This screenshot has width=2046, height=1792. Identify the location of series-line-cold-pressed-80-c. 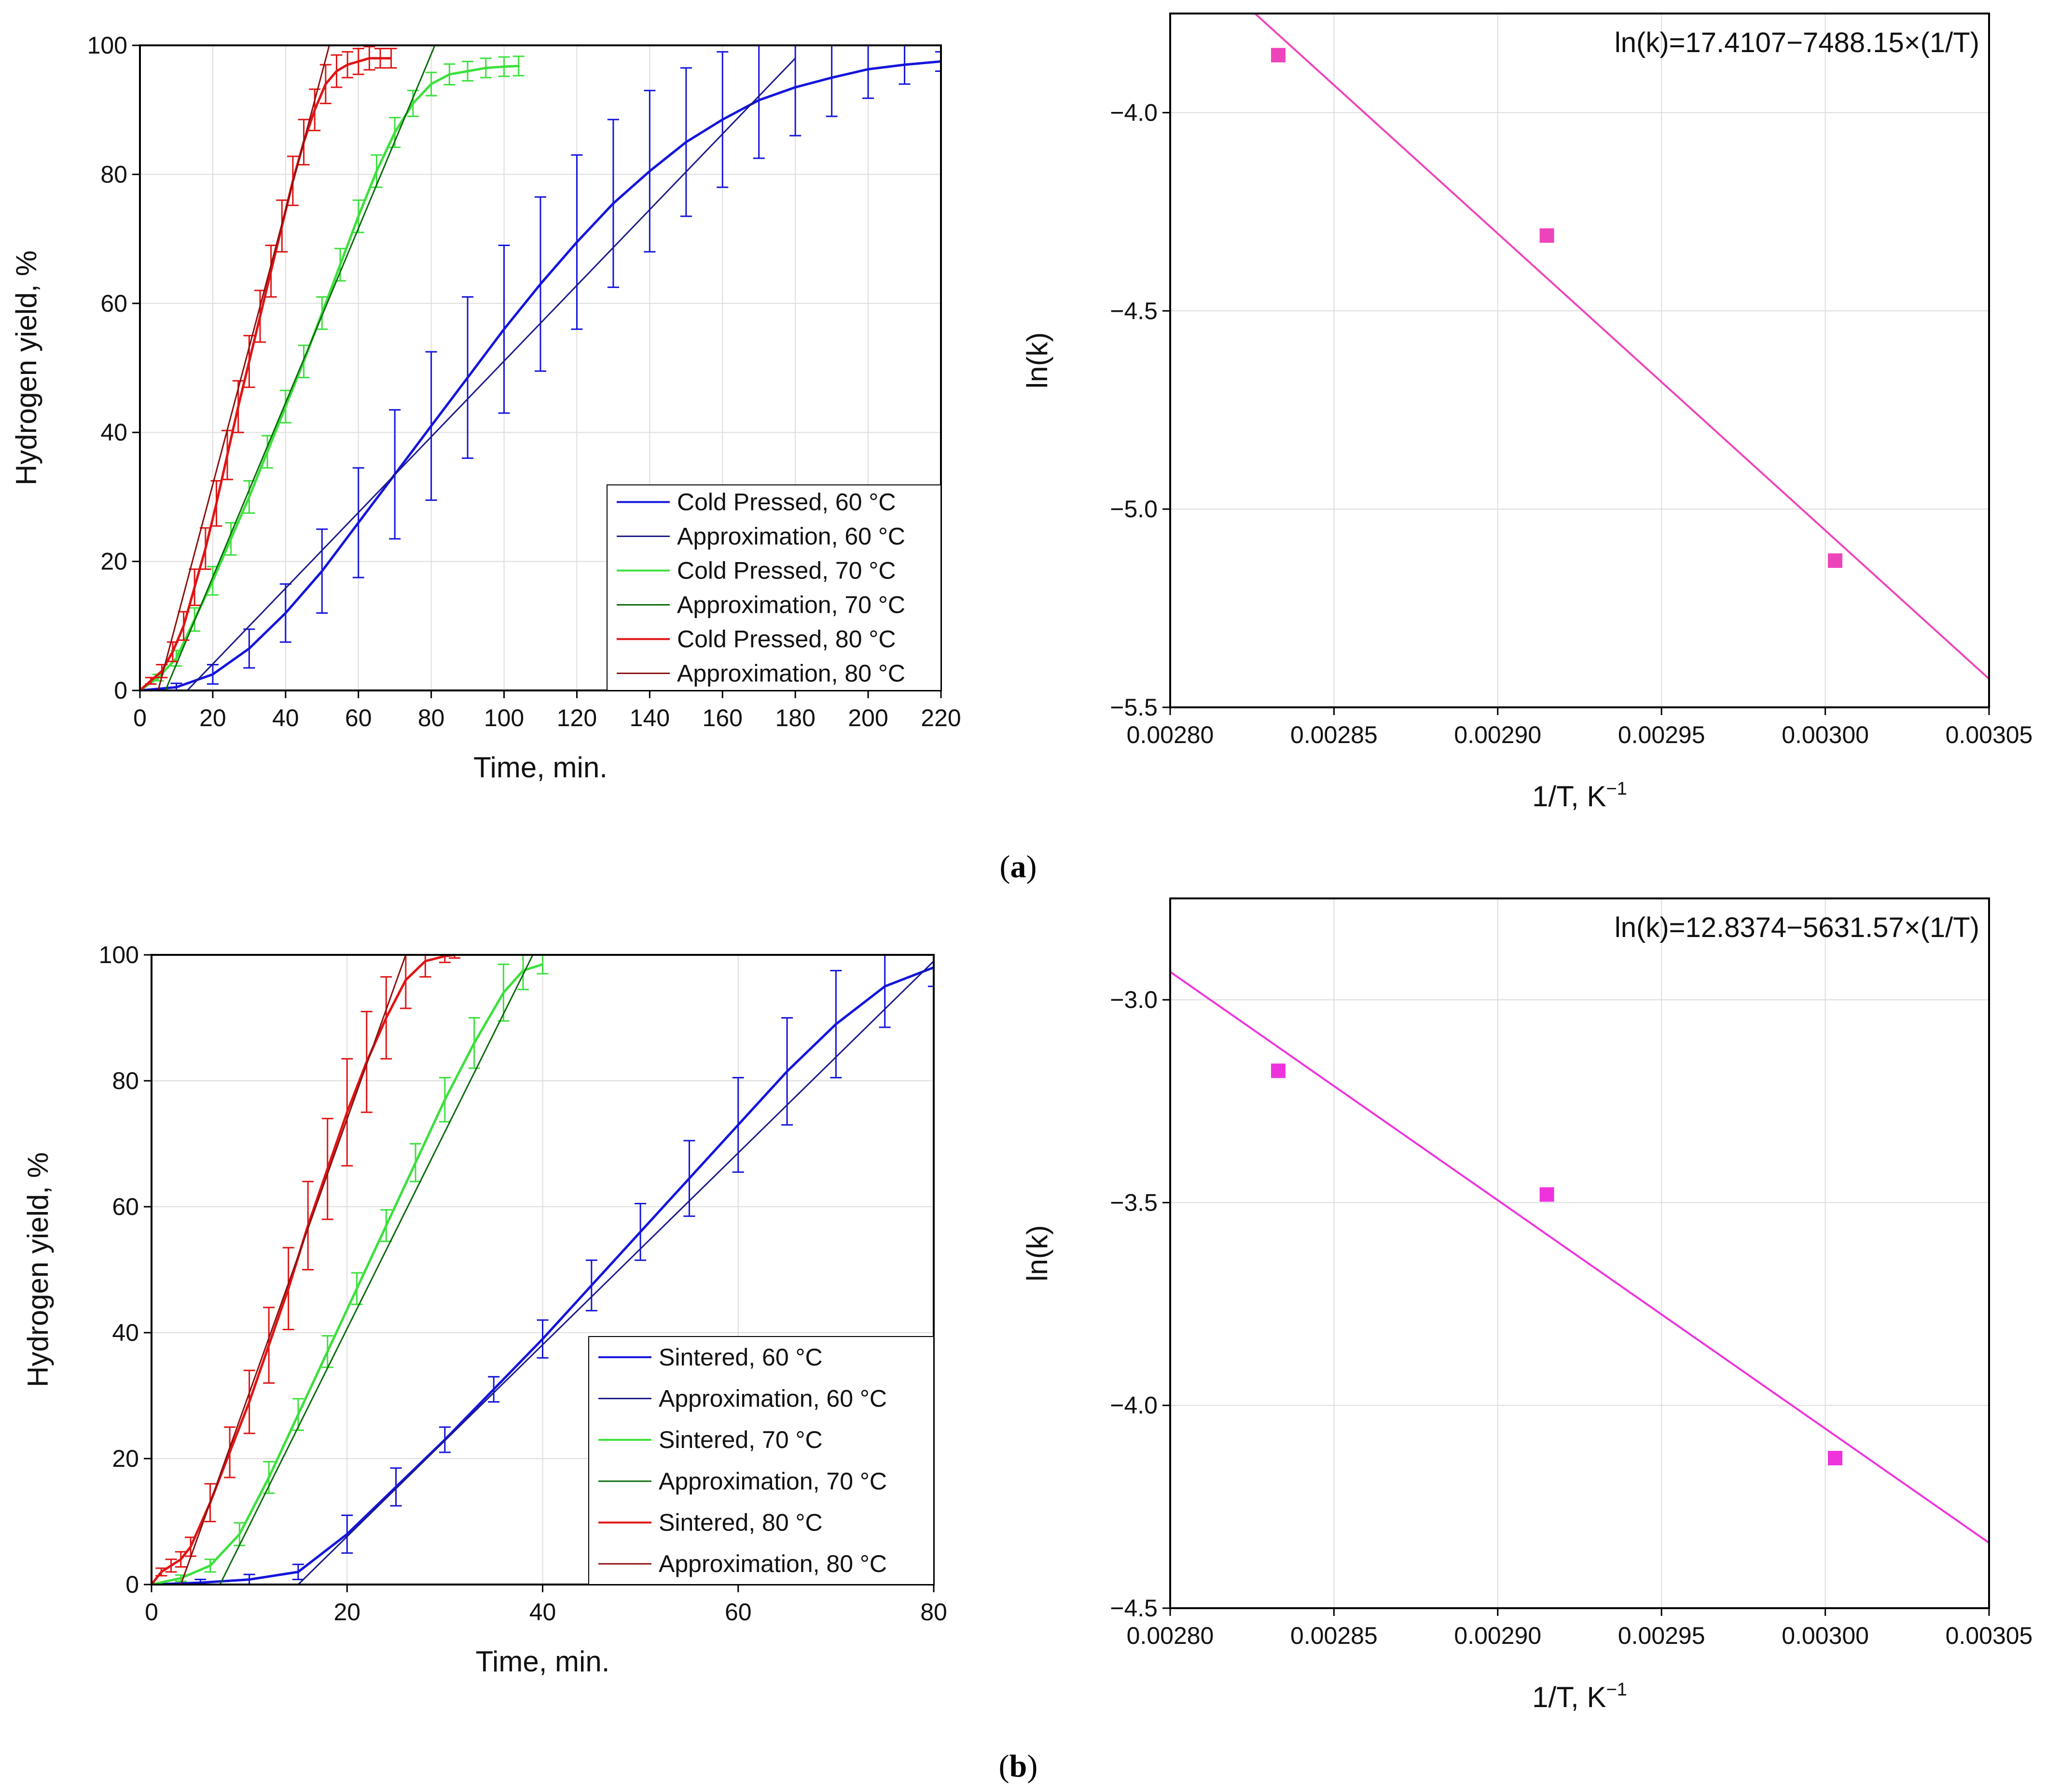
(265, 373).